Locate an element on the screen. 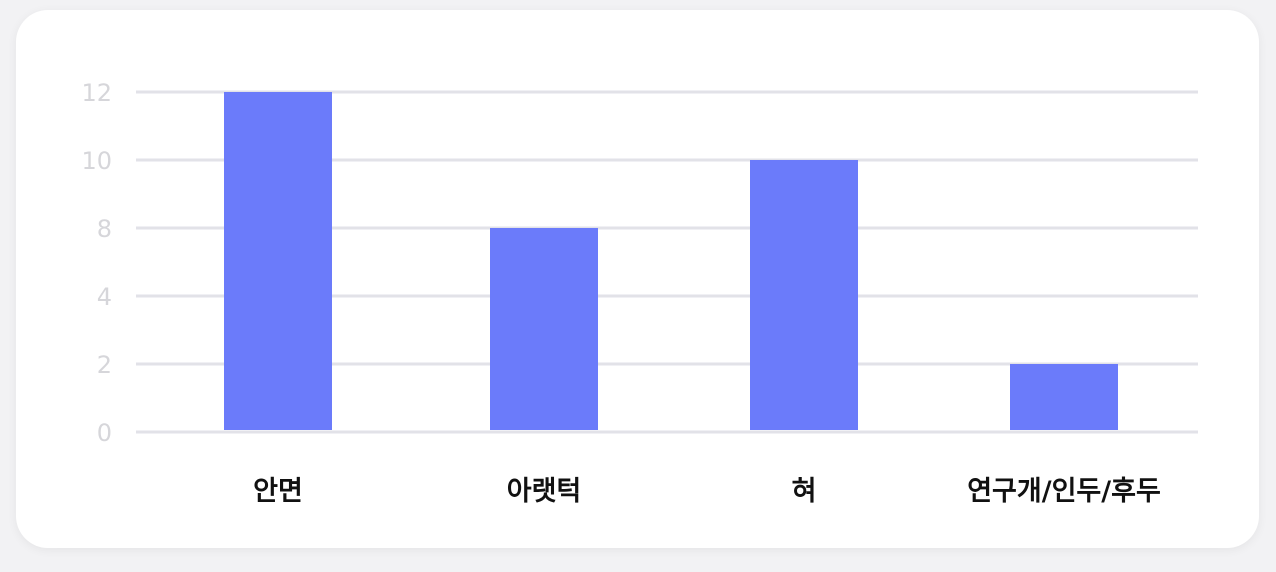 The width and height of the screenshot is (1276, 572). y-tick-label: 10 is located at coordinates (96, 161).